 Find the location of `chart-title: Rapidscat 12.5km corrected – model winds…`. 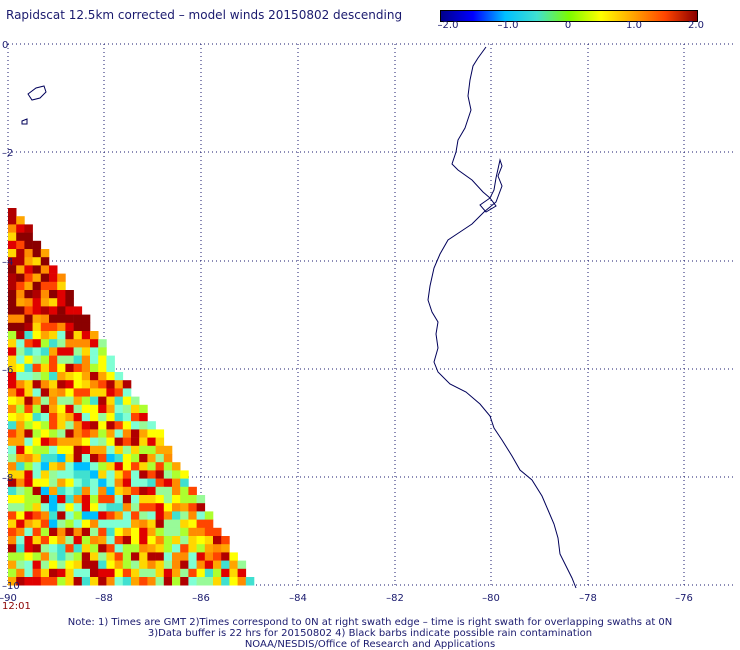

chart-title: Rapidscat 12.5km corrected – model winds… is located at coordinates (204, 15).